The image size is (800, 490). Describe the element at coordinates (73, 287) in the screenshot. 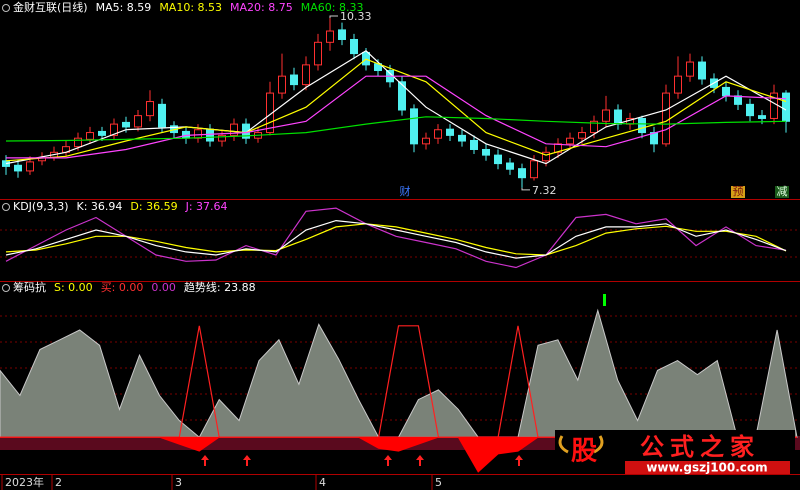

I see `legend-entry: S: 0.00` at that location.